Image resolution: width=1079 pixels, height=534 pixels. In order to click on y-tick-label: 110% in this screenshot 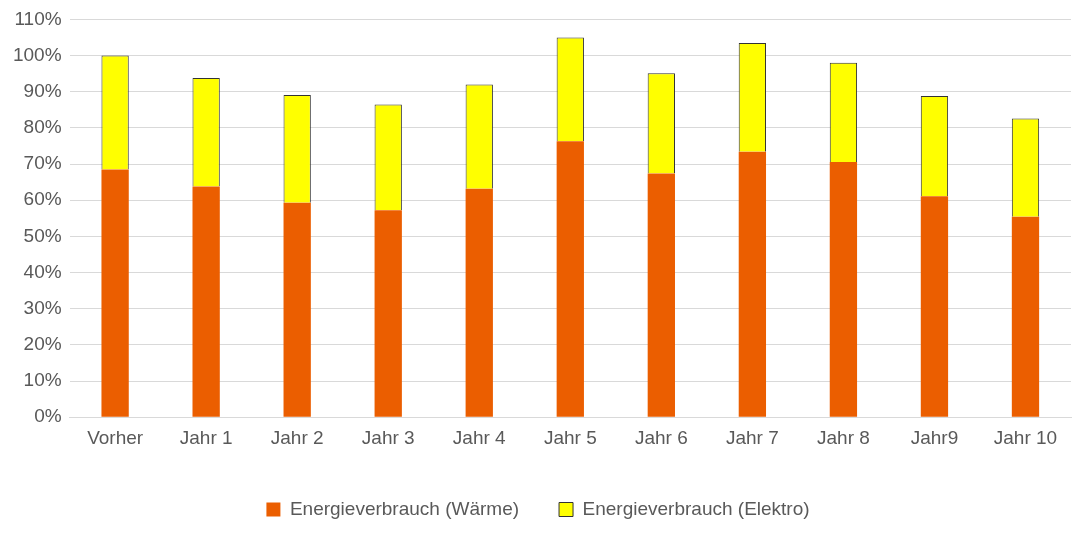, I will do `click(38, 18)`.